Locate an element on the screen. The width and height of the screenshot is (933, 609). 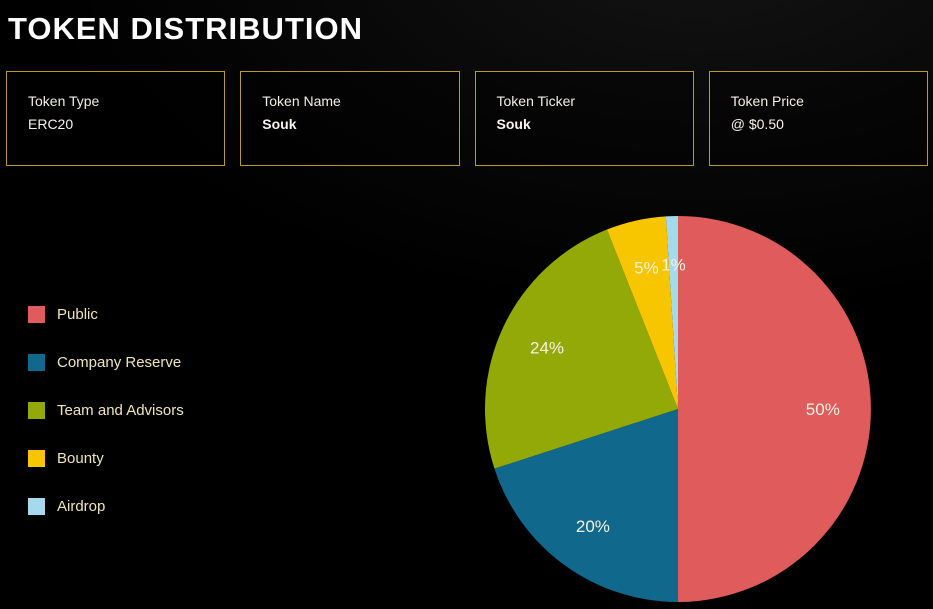
legend-label-public: Public is located at coordinates (77, 314).